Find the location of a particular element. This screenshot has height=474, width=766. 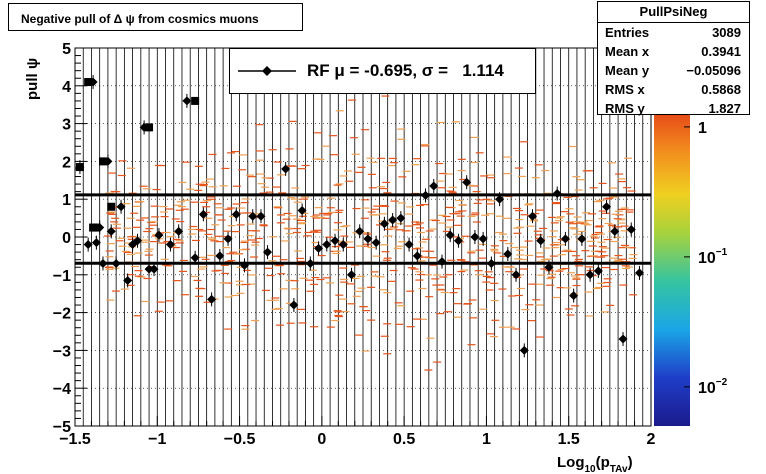

y-tick-label: 1 is located at coordinates (66, 200).